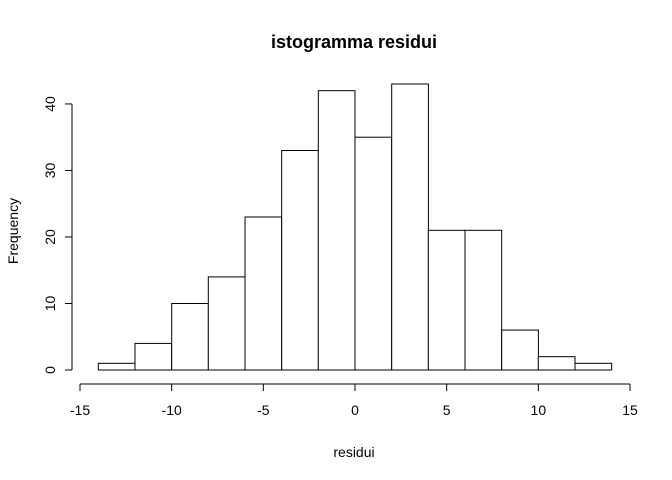  What do you see at coordinates (263, 410) in the screenshot?
I see `x-tick-label: -5` at bounding box center [263, 410].